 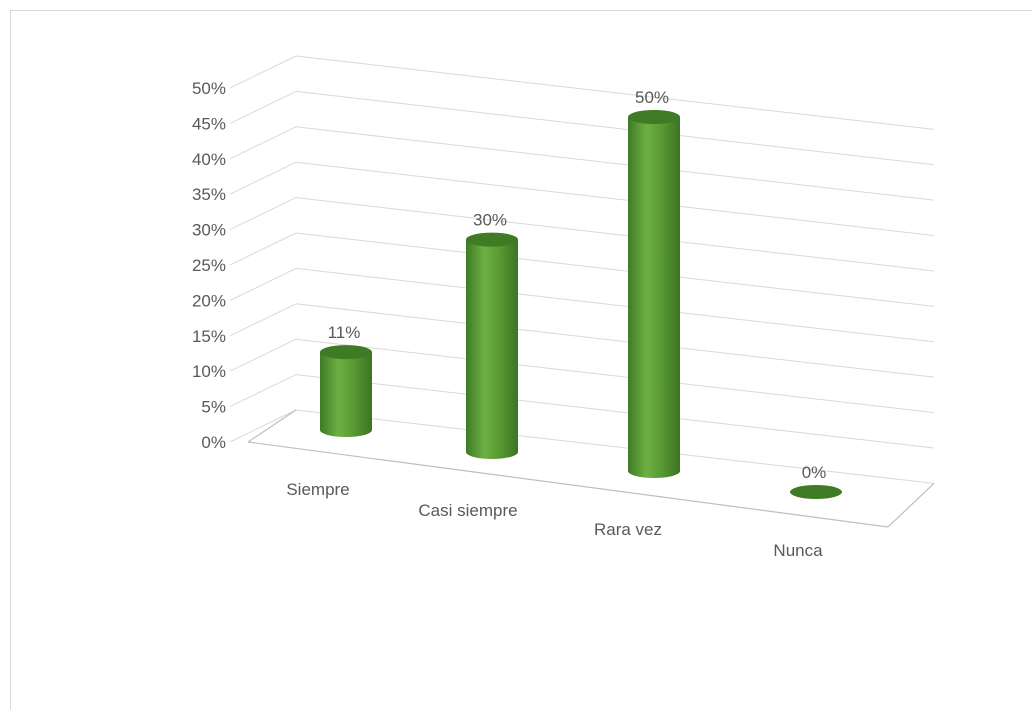 I want to click on y-tick-label: 40%, so click(x=209, y=159).